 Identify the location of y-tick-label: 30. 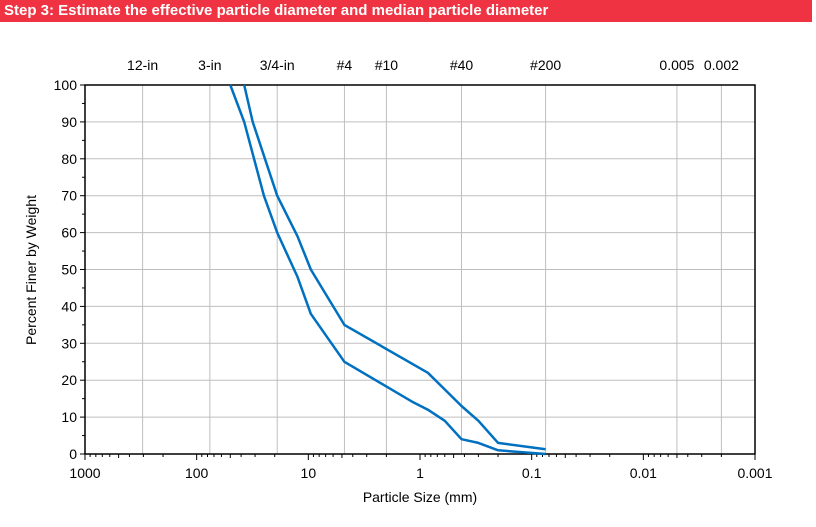
(69, 343).